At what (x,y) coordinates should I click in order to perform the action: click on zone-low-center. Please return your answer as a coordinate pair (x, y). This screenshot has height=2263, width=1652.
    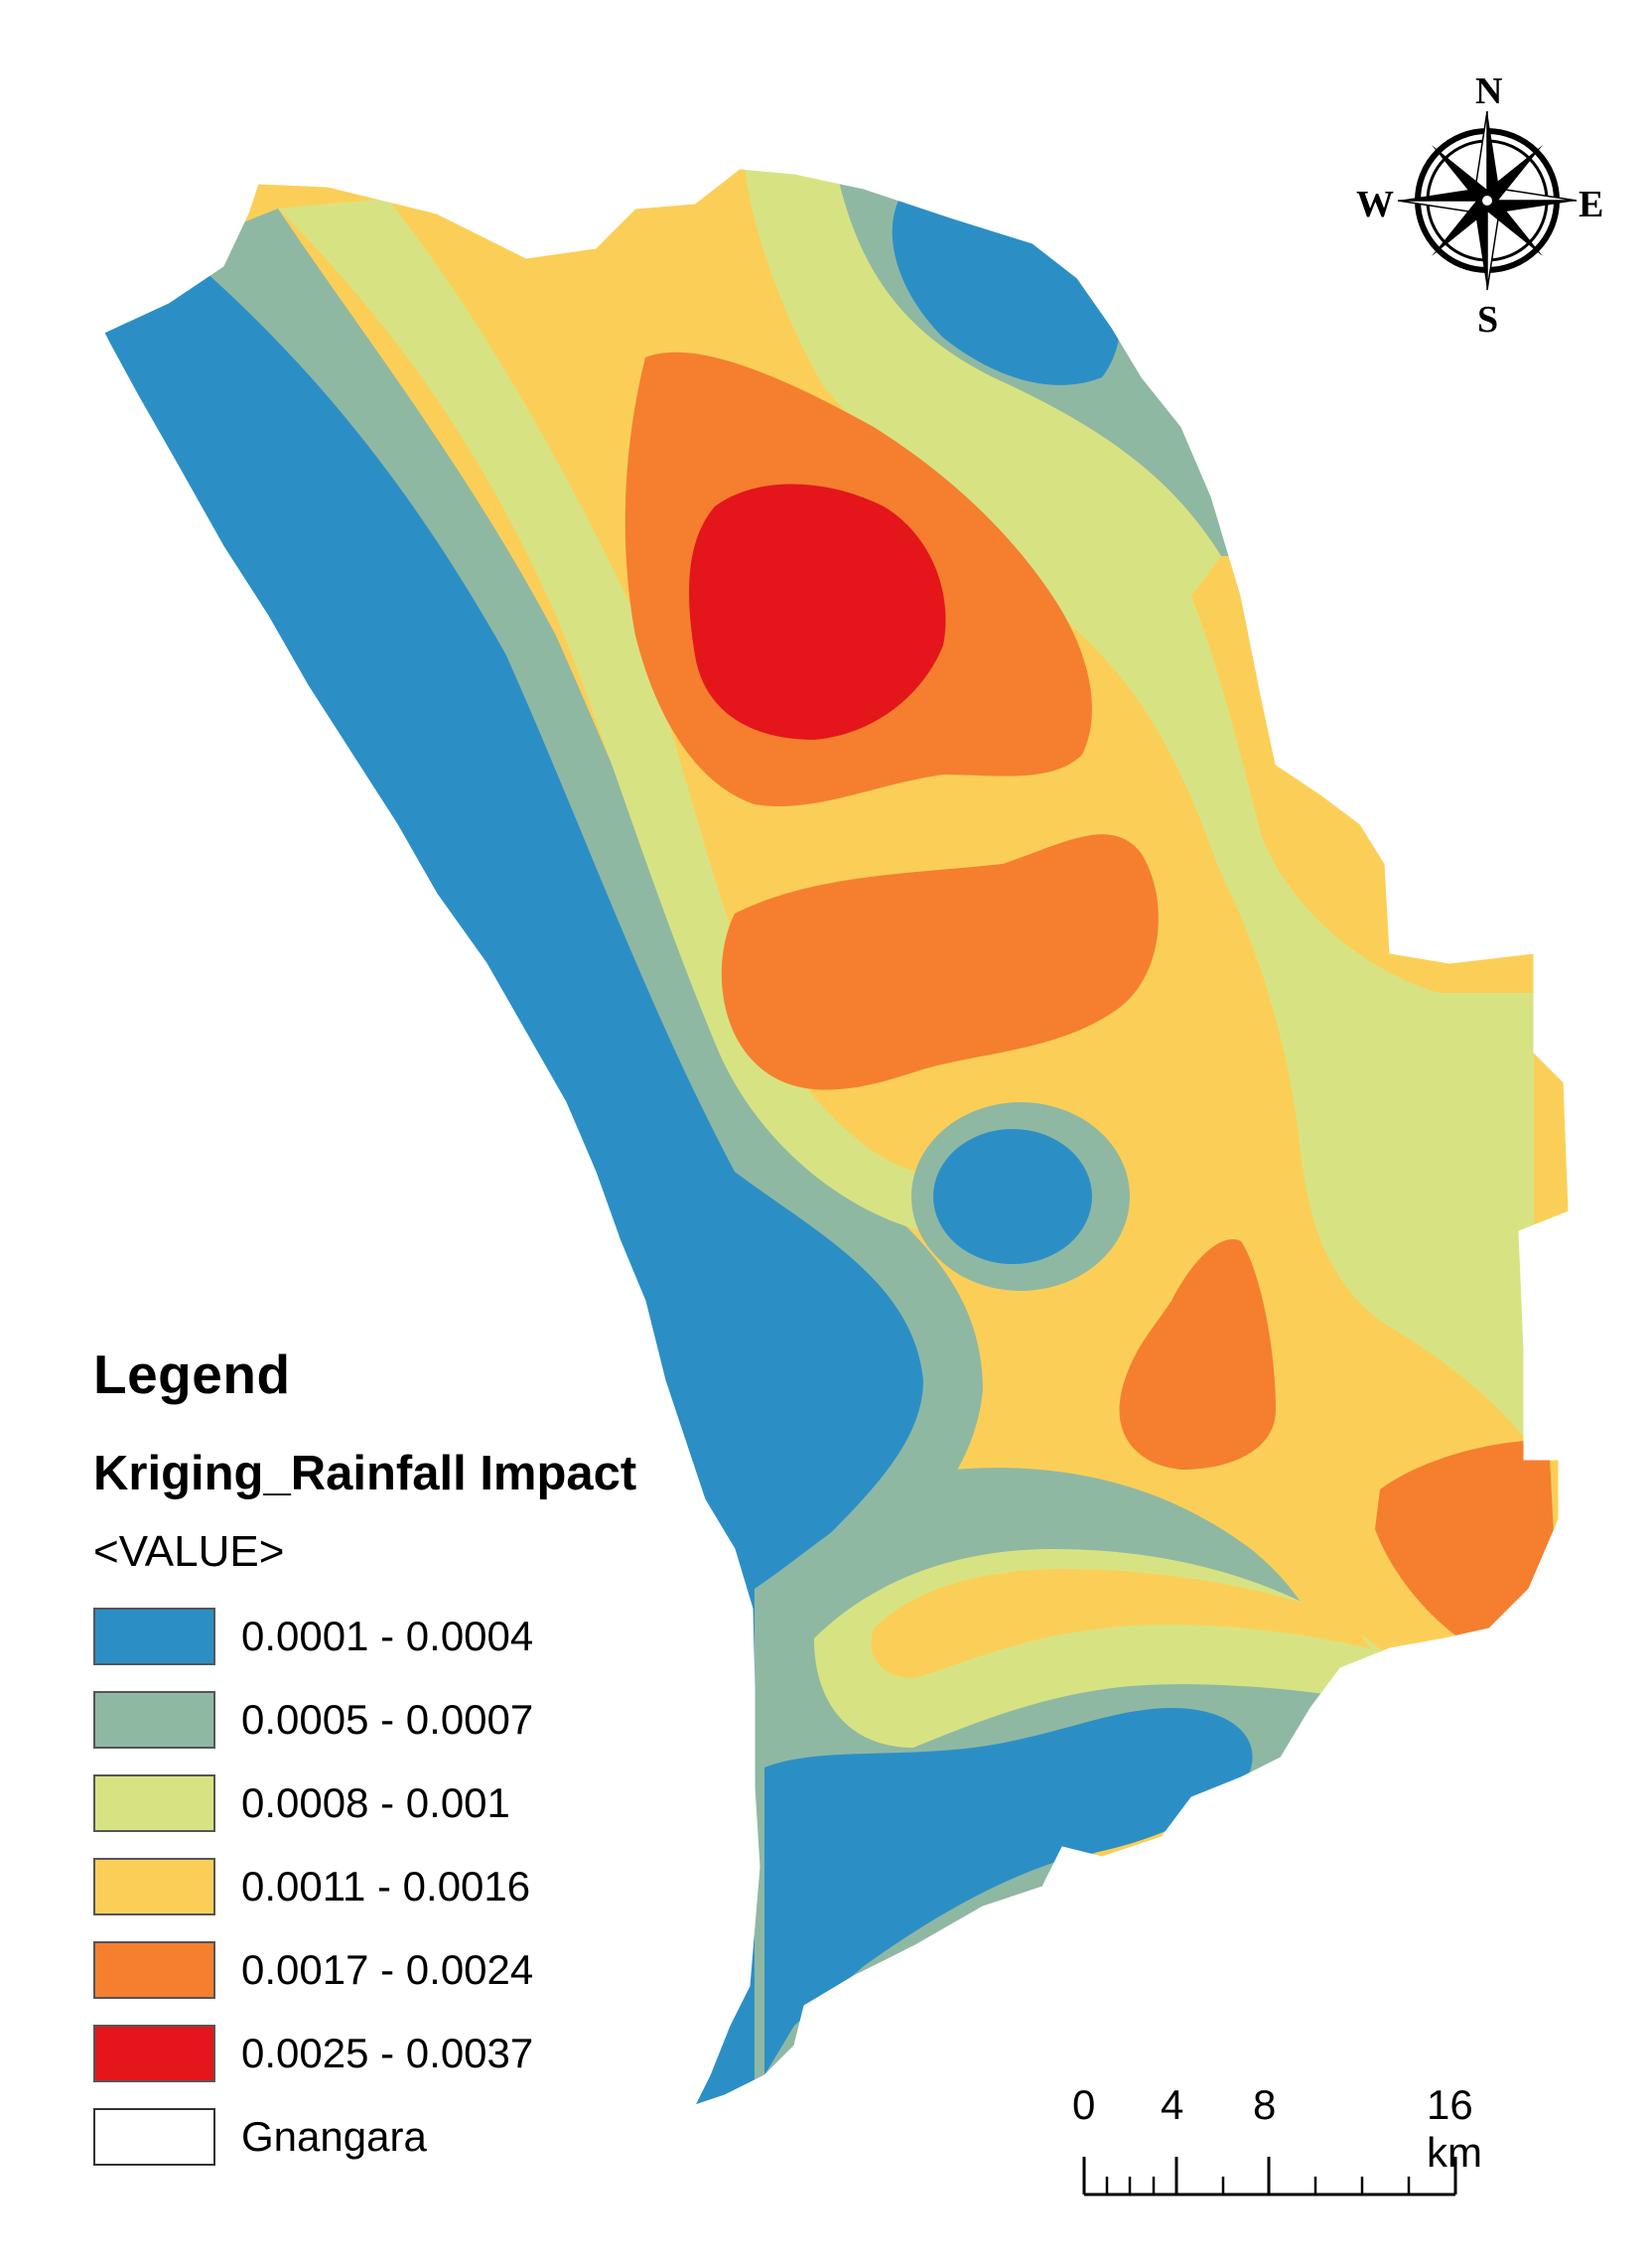
    Looking at the image, I should click on (1013, 1196).